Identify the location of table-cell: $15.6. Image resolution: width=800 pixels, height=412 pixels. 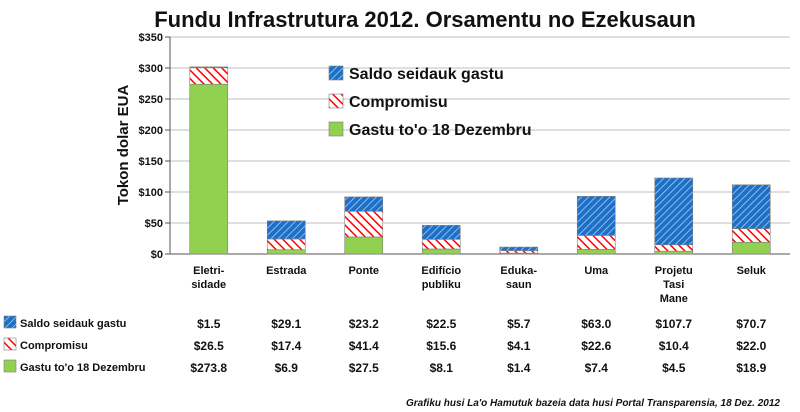
(441, 346).